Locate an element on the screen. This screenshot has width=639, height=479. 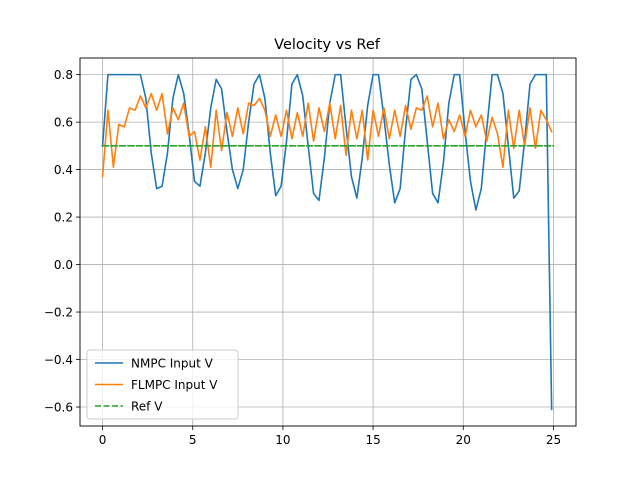
x-tick-label: 0 is located at coordinates (103, 440).